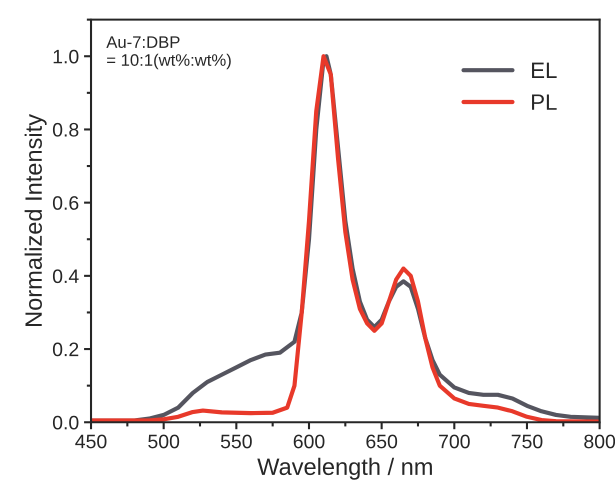  I want to click on y-tick-label: 1.0, so click(66, 57).